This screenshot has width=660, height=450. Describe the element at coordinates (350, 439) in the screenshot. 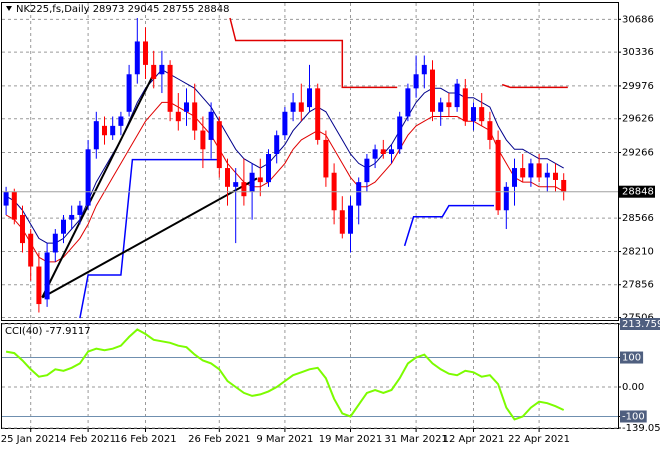

I see `x-tick-label: 19 Mar 2021` at that location.